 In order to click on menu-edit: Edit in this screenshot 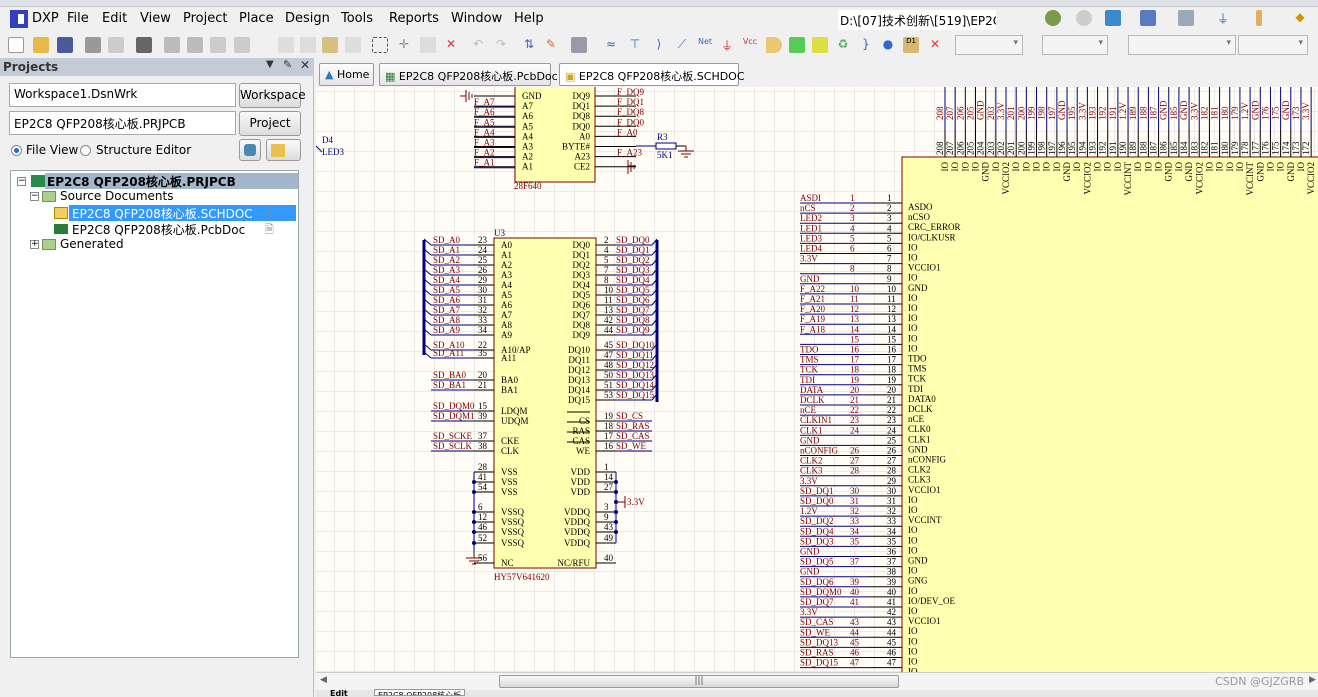, I will do `click(115, 18)`.